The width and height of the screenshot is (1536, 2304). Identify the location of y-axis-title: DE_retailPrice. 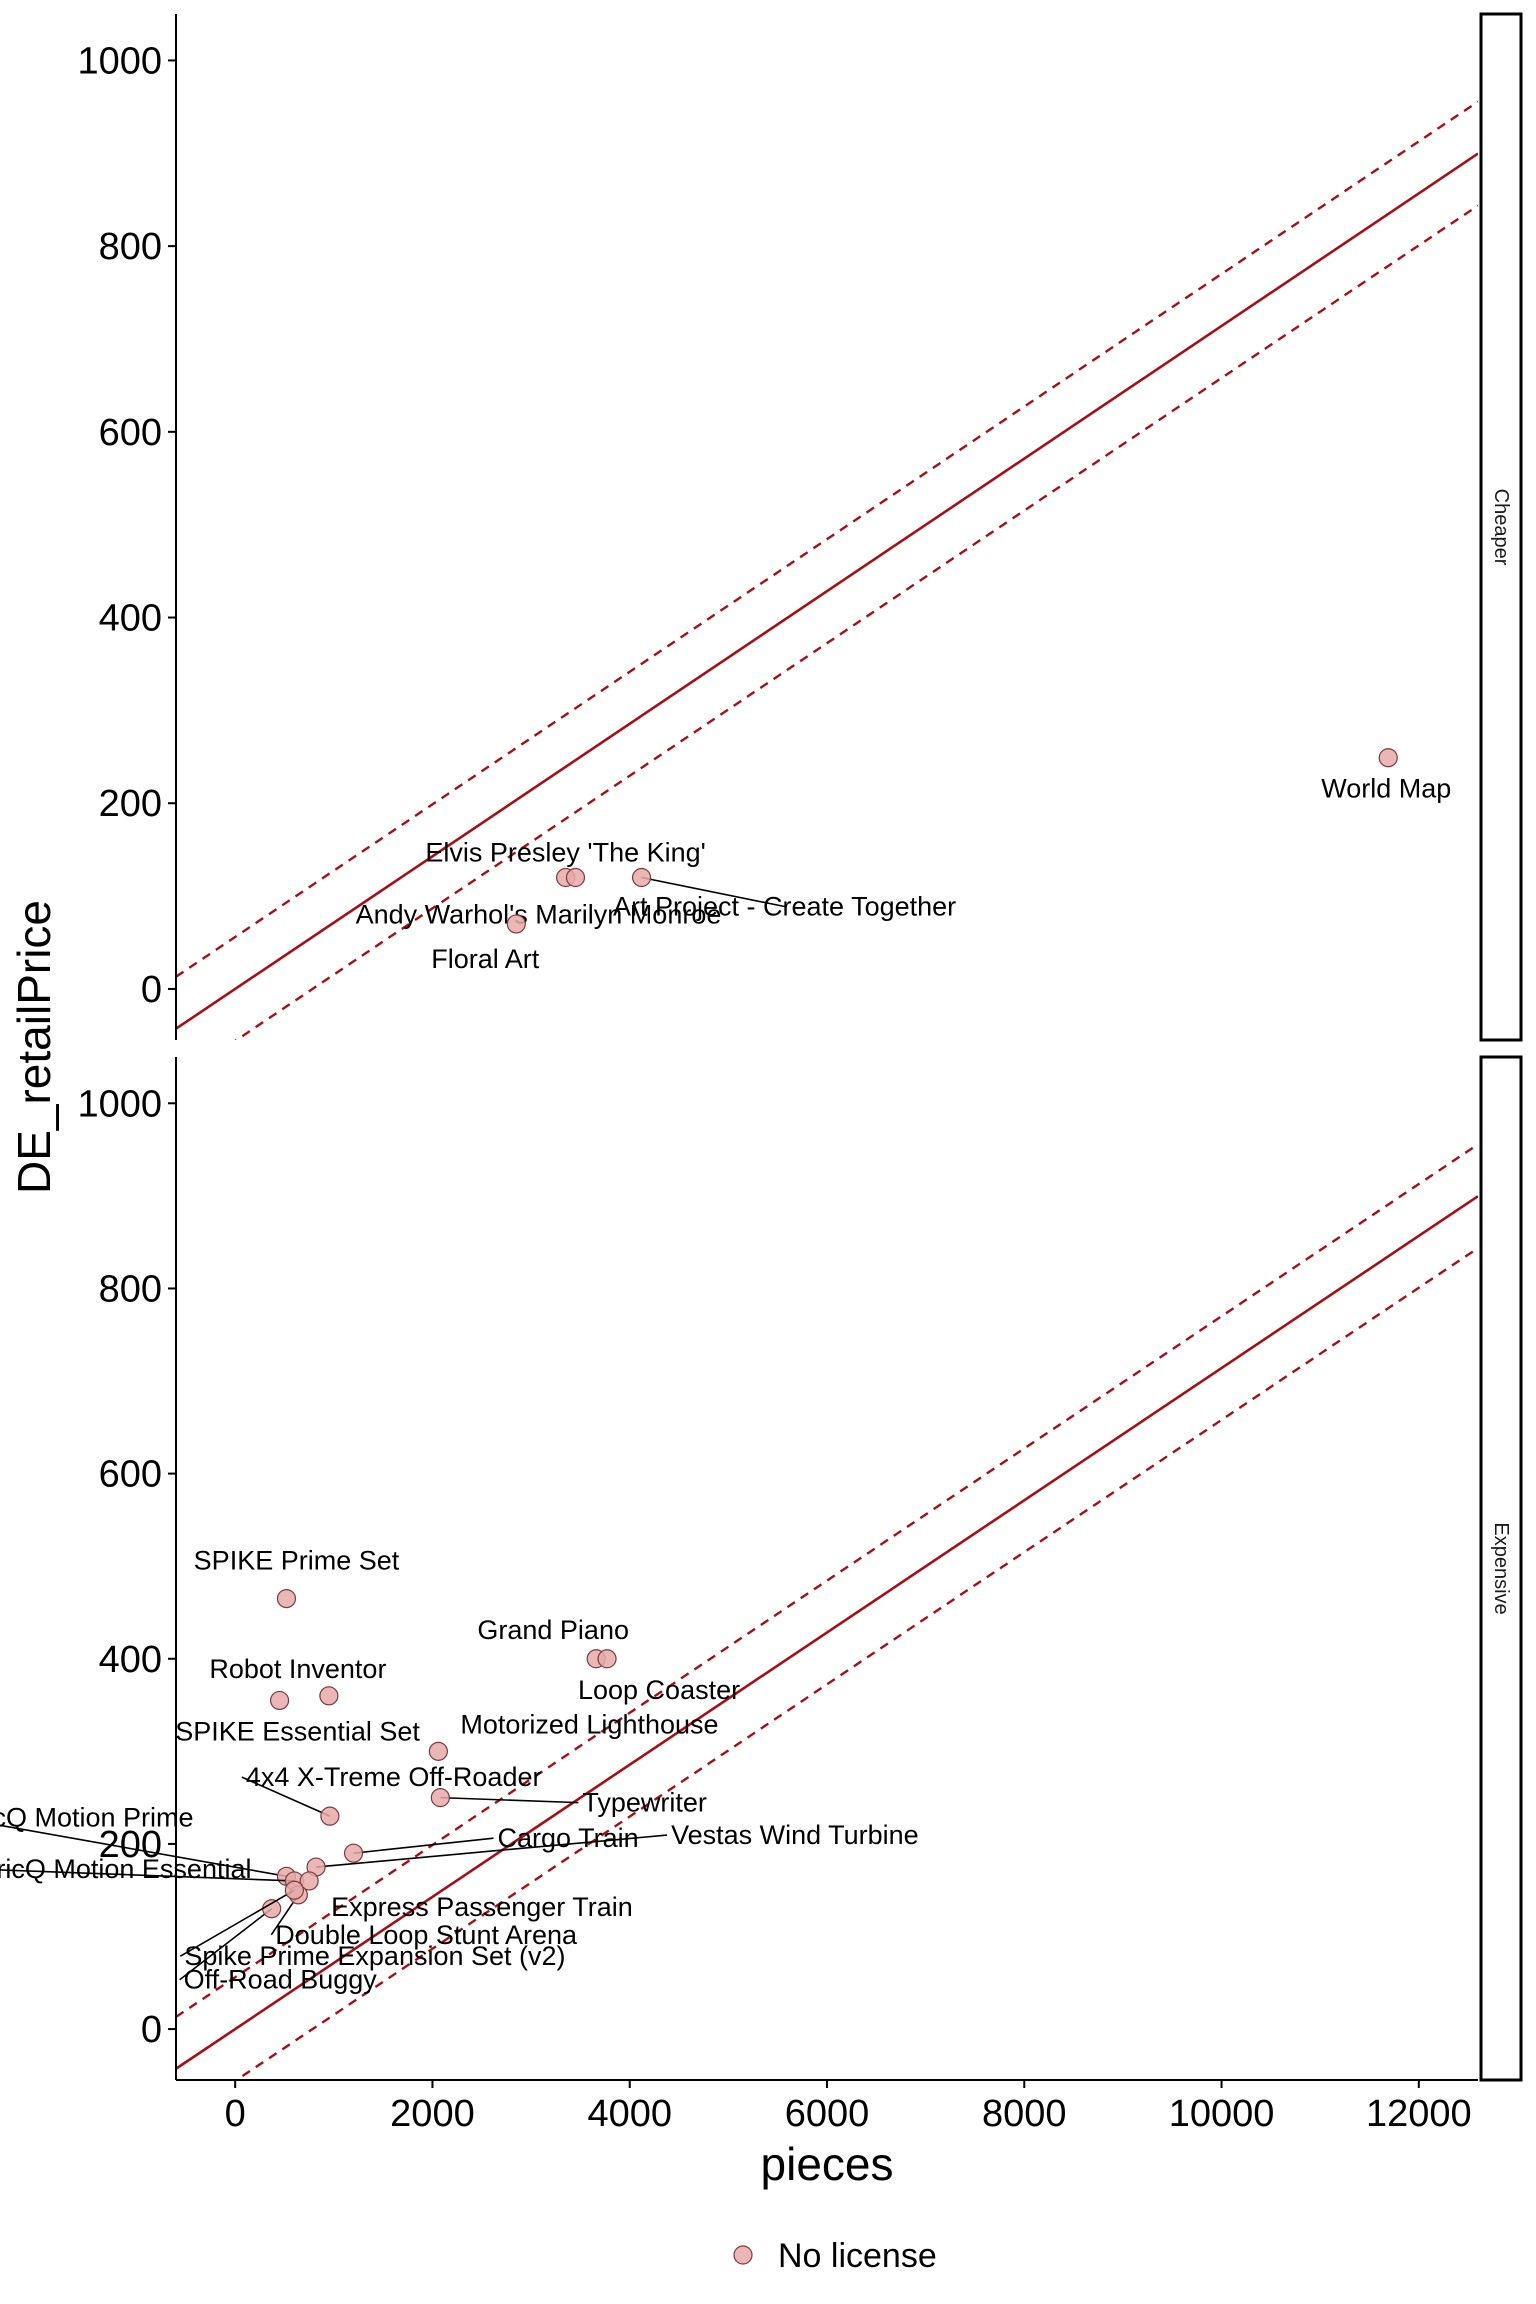
(34, 1047).